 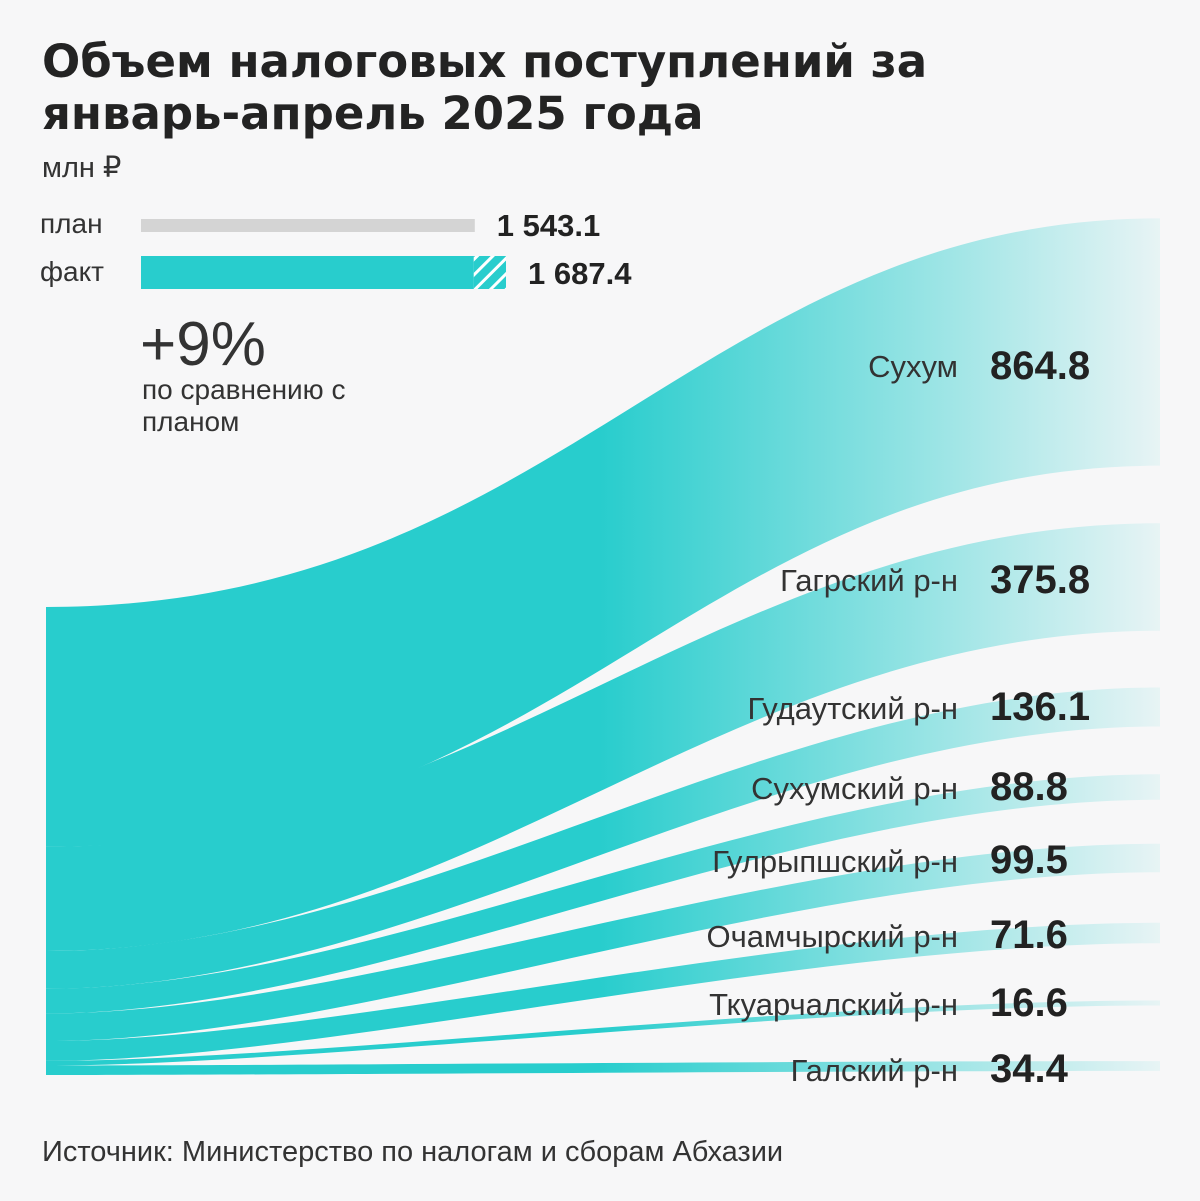 What do you see at coordinates (1040, 707) in the screenshot?
I see `region-value: 136.1` at bounding box center [1040, 707].